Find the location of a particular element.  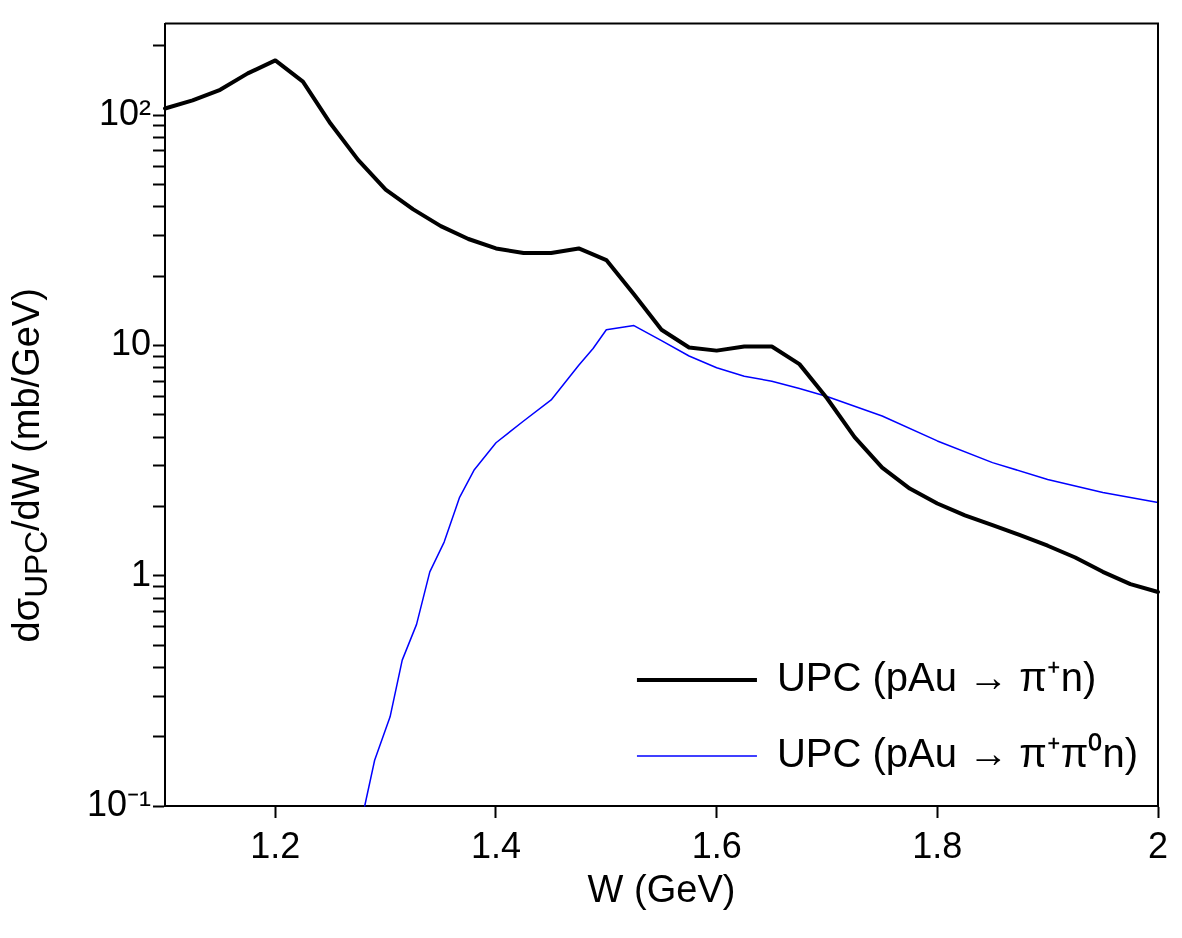

x-tick-label: 1.4 is located at coordinates (496, 845).